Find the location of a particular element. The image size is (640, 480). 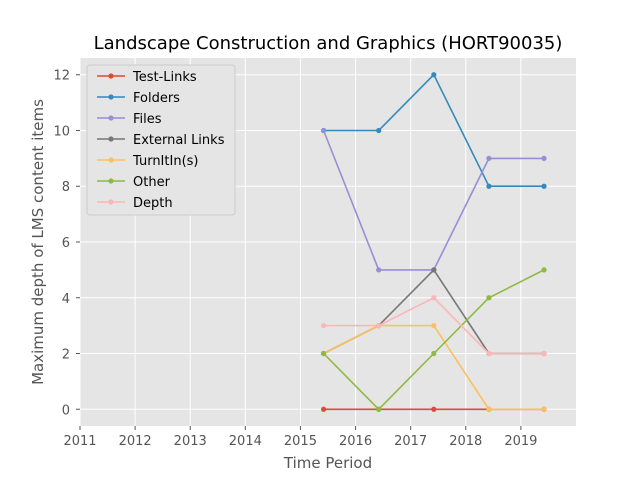

x-tick-label: 2018 is located at coordinates (465, 441).